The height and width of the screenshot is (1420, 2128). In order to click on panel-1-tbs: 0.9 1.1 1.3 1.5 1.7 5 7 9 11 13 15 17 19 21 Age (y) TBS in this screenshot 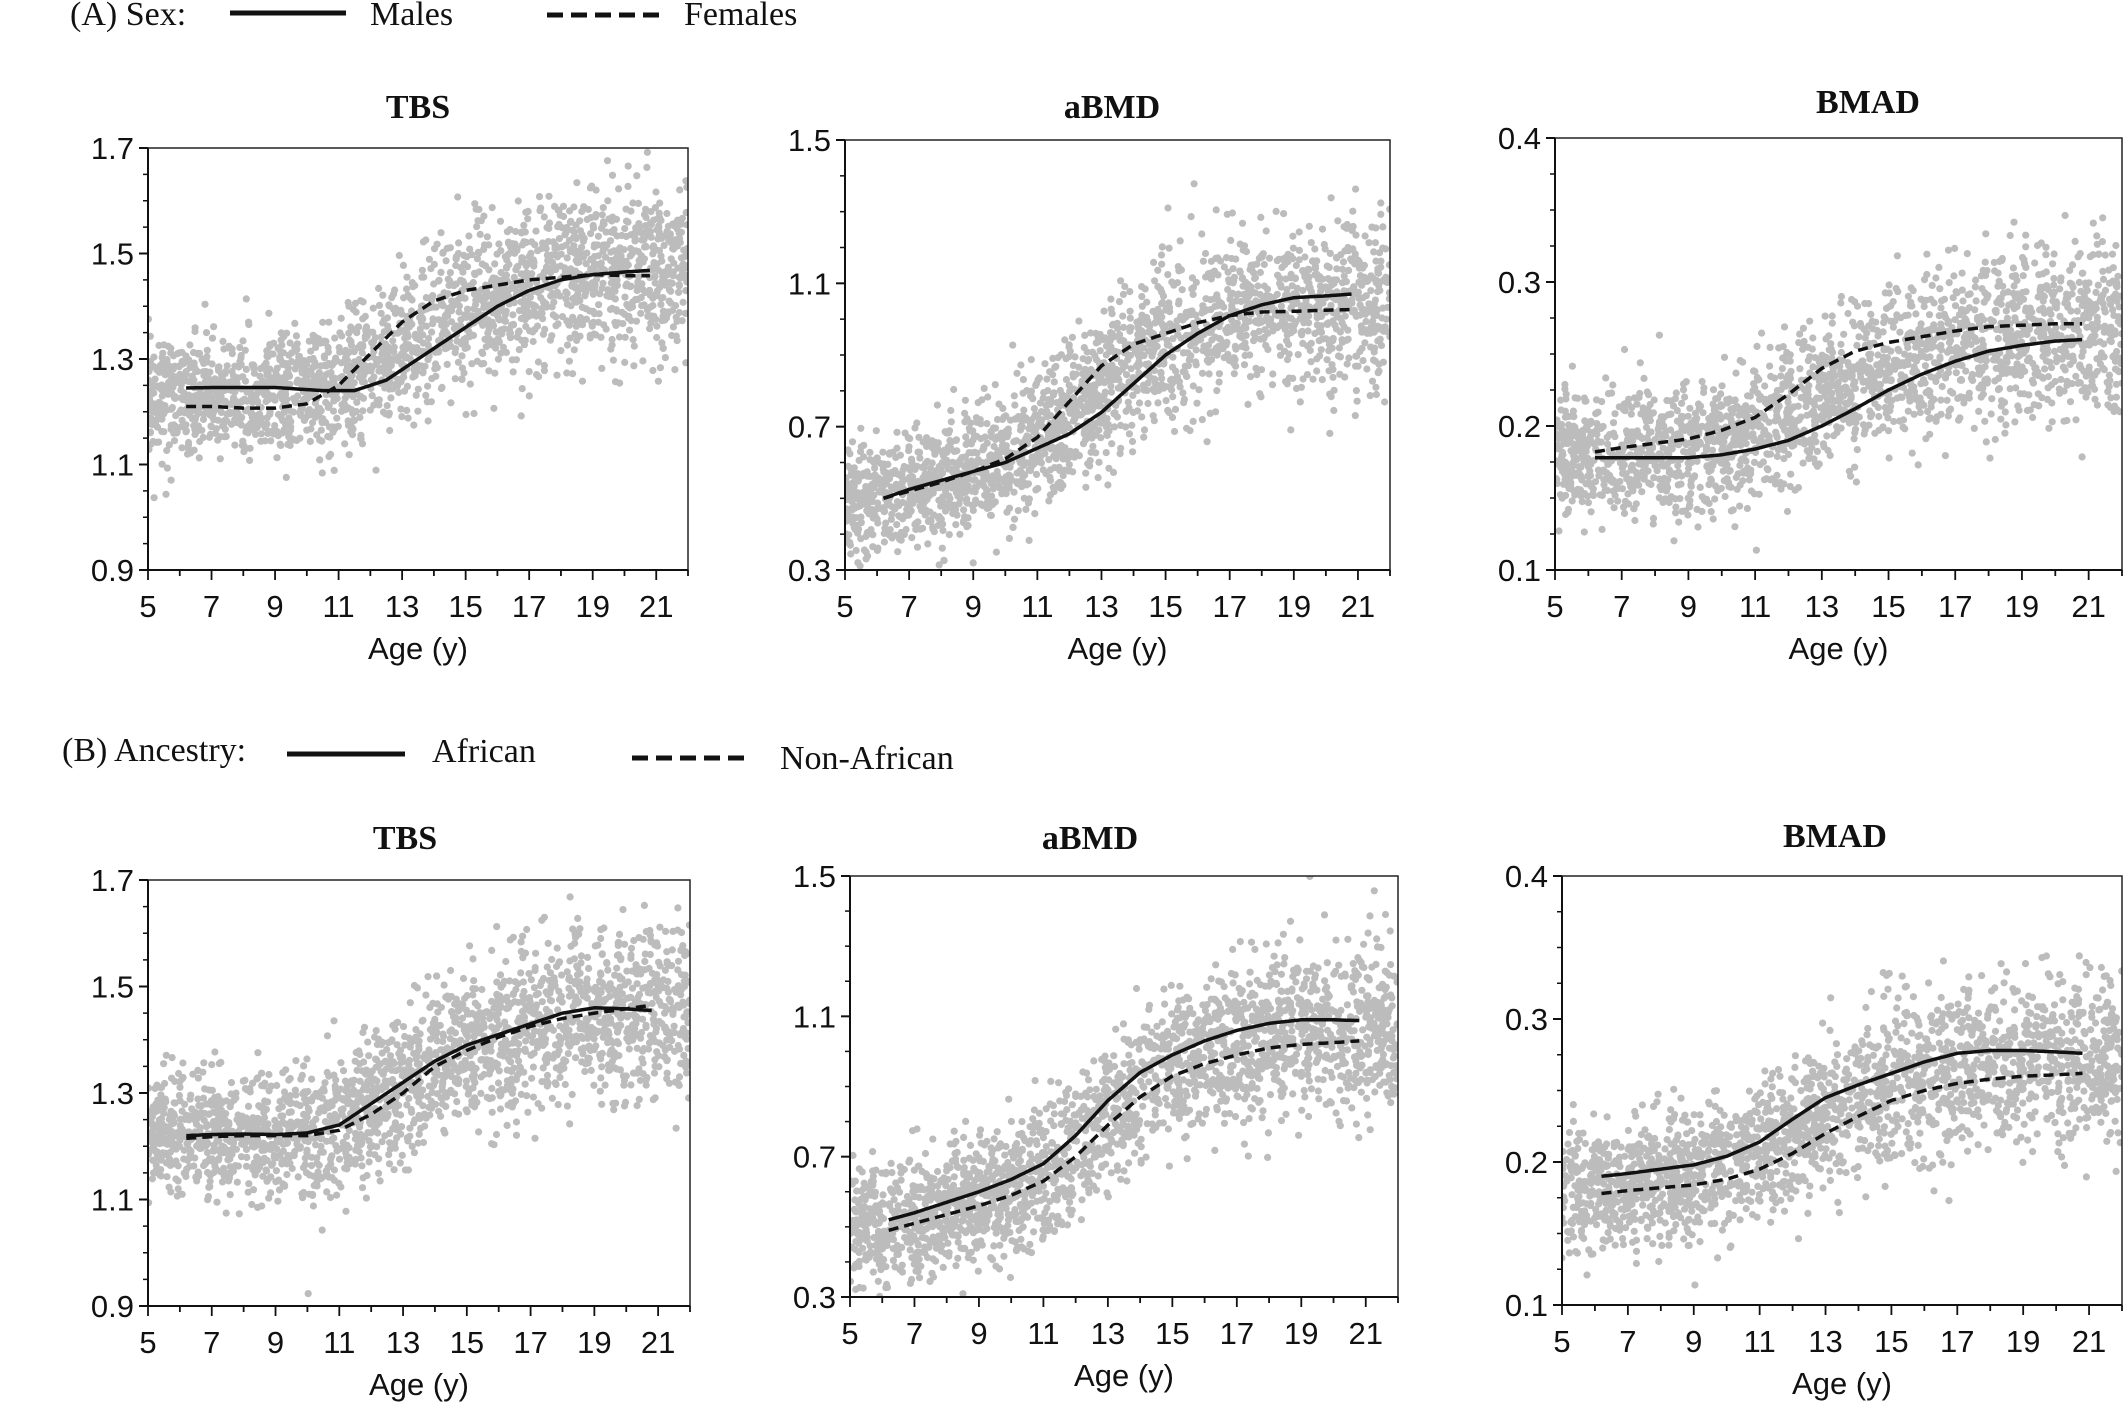, I will do `click(390, 377)`.